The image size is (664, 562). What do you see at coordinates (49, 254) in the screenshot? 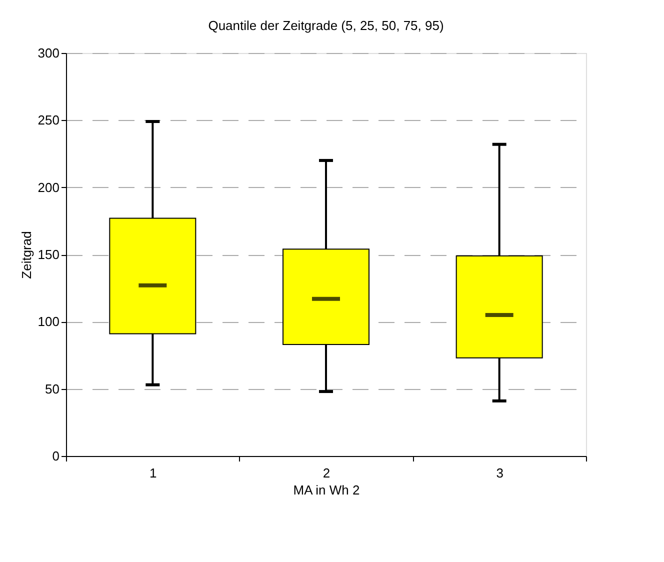
I see `y-tick-label: 150` at bounding box center [49, 254].